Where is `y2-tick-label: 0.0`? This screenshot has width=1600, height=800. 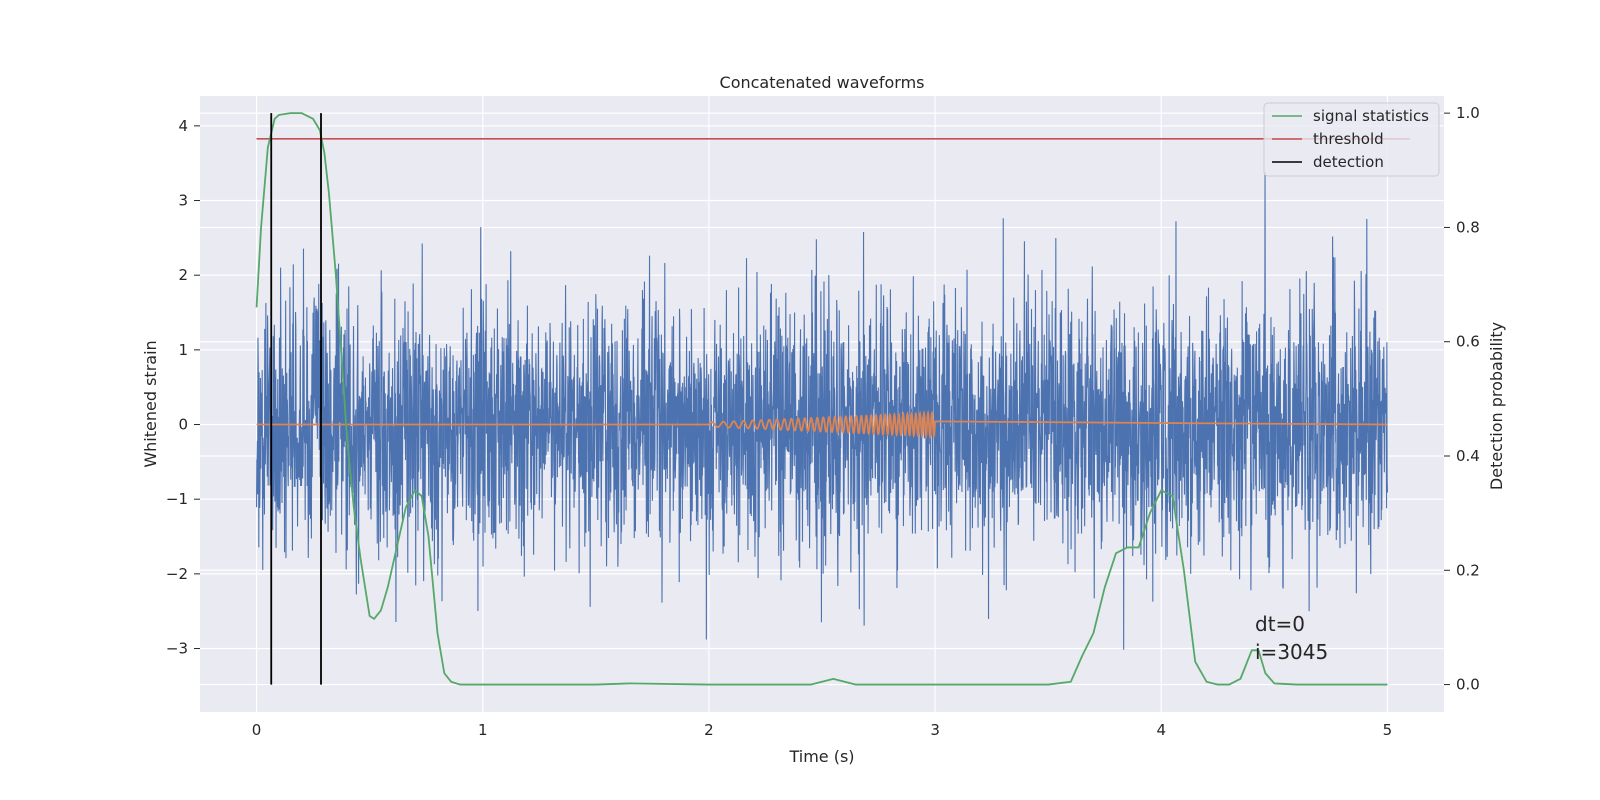
y2-tick-label: 0.0 is located at coordinates (1468, 685).